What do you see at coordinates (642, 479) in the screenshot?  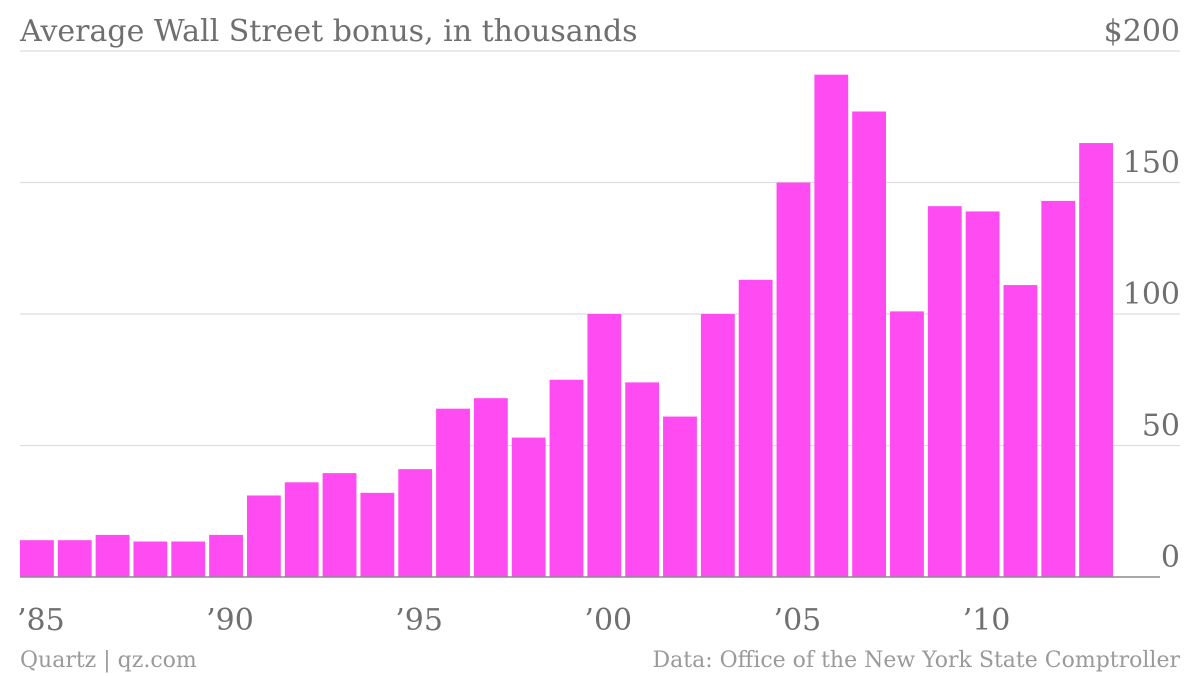 I see `bar-2001` at bounding box center [642, 479].